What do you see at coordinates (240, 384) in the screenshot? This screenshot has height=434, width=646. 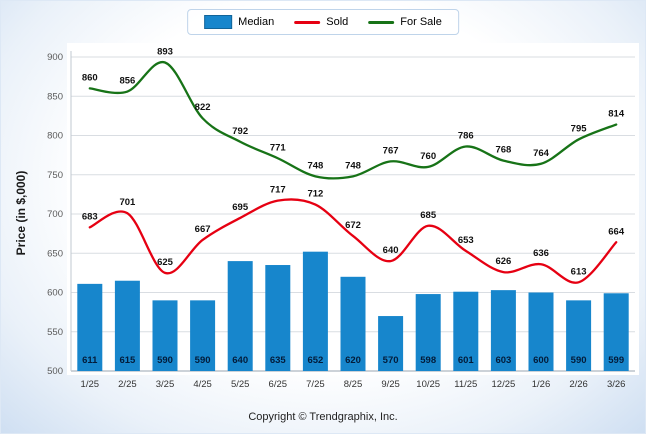 I see `x-tick-label: 5/25` at bounding box center [240, 384].